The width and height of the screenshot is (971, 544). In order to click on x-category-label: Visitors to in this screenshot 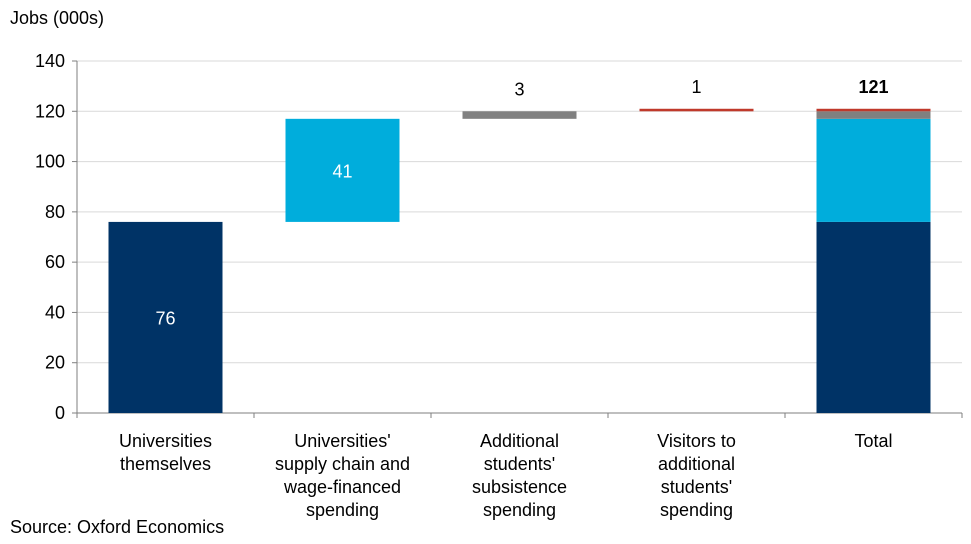, I will do `click(696, 441)`.